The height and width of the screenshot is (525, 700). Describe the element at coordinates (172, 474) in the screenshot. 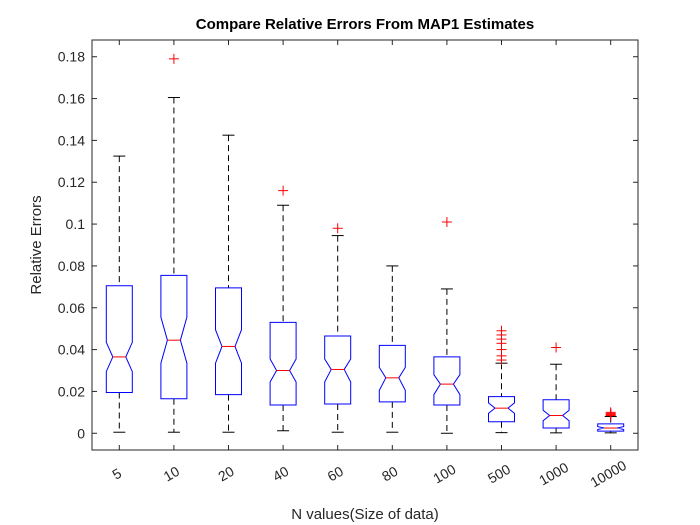

I see `x-tick-label: 10` at that location.